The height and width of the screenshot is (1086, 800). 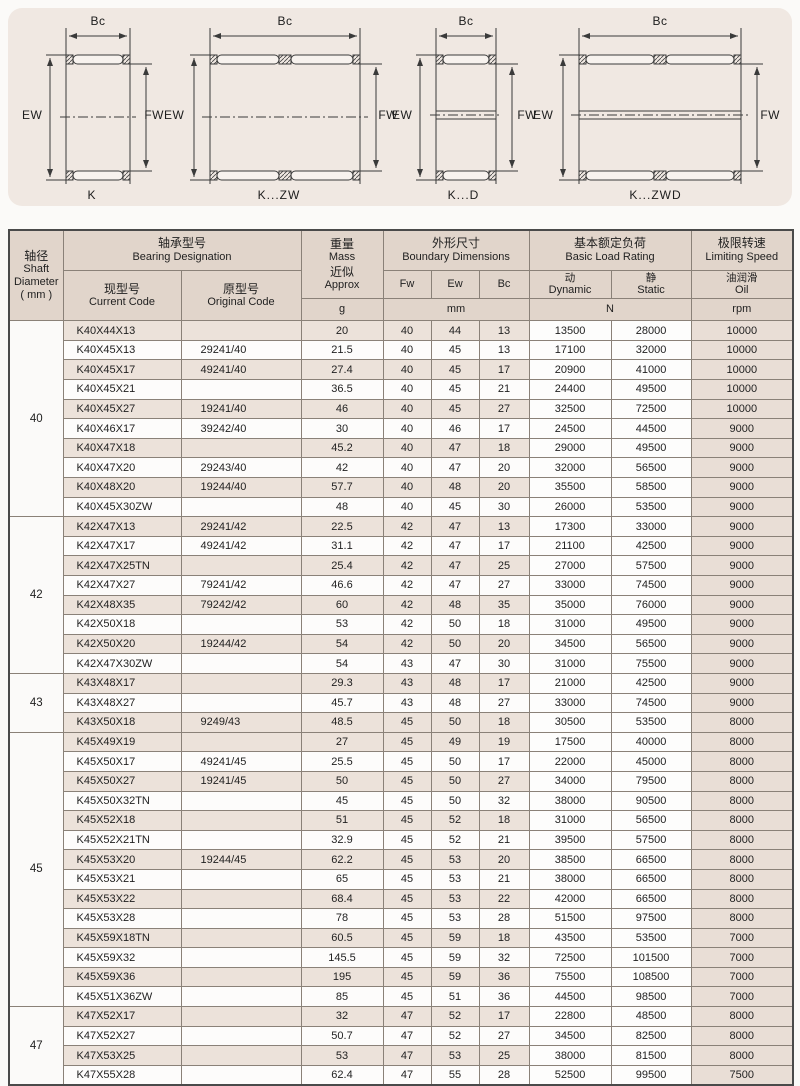 What do you see at coordinates (570, 389) in the screenshot?
I see `cell-dynamic_n: 24400` at bounding box center [570, 389].